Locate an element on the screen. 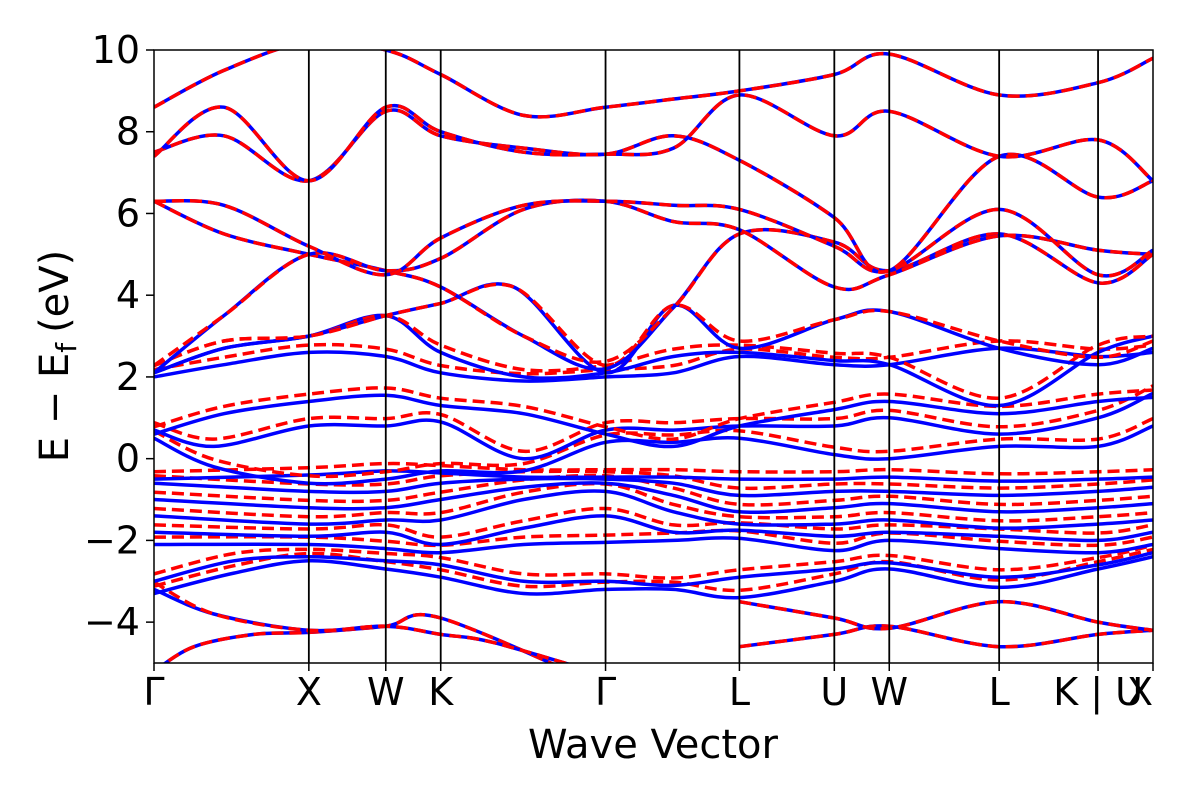 This screenshot has width=1200, height=800. y-tick-label: 4 is located at coordinates (128, 295).